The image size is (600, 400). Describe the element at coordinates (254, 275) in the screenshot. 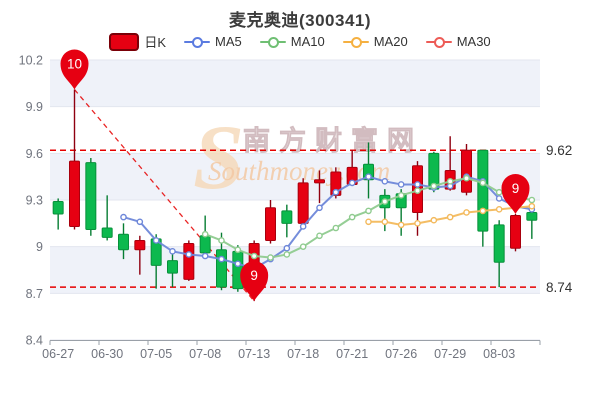

I see `min-marker-label: 9` at that location.